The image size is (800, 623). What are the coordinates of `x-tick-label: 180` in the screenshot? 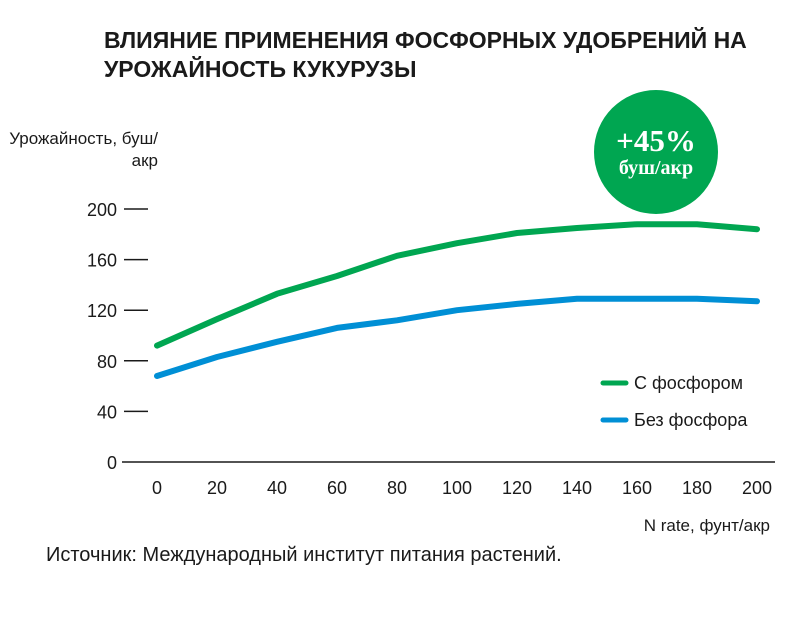 It's located at (697, 488).